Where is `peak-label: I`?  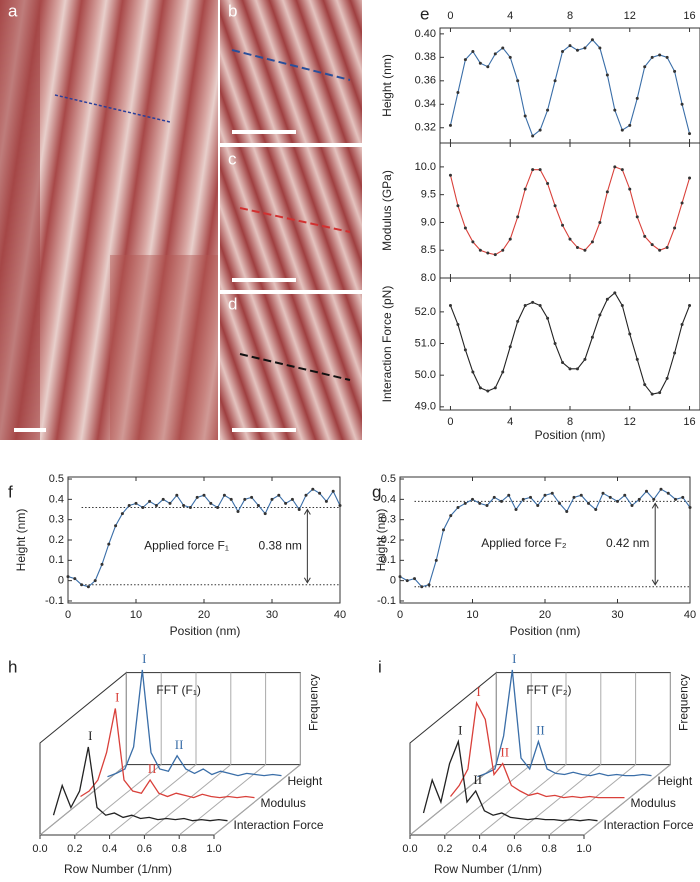
peak-label: I is located at coordinates (460, 729).